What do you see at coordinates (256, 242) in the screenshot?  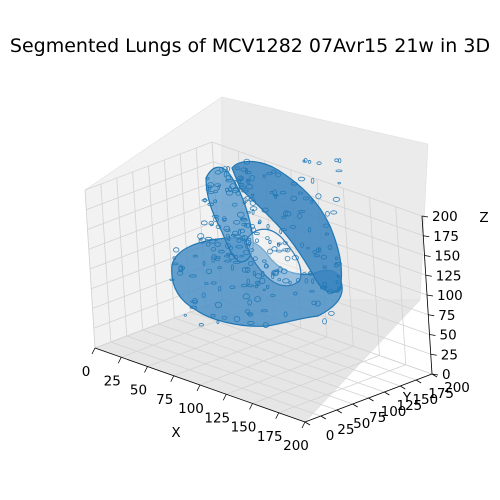 I see `lung-texture` at bounding box center [256, 242].